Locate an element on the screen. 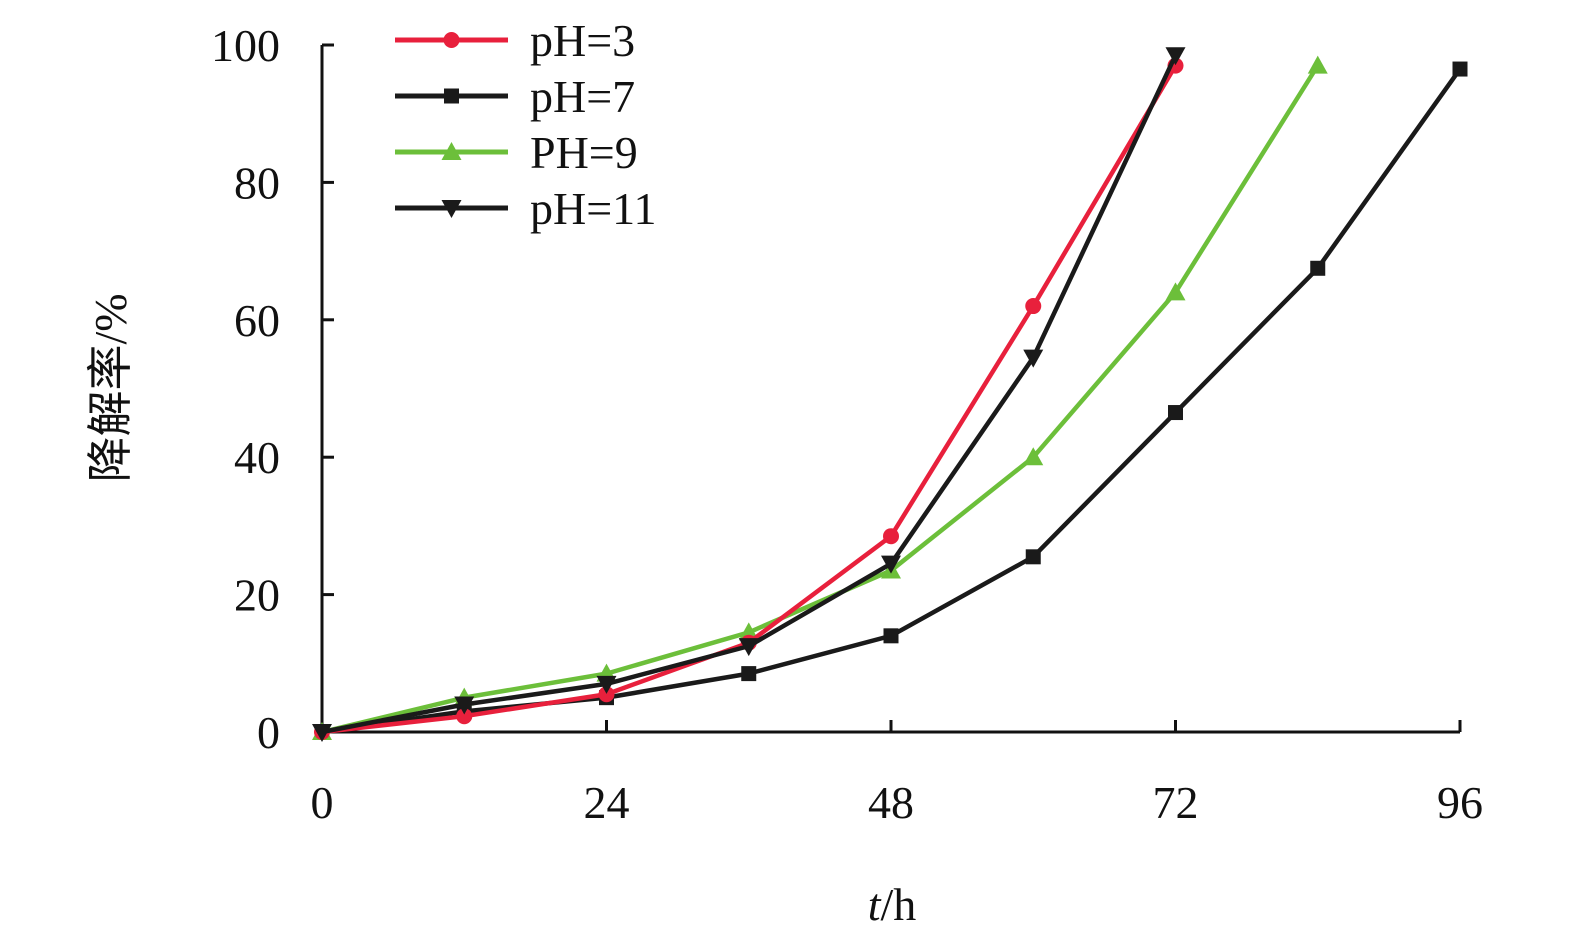 This screenshot has height=944, width=1575. legend-item: pH=7 is located at coordinates (515, 96).